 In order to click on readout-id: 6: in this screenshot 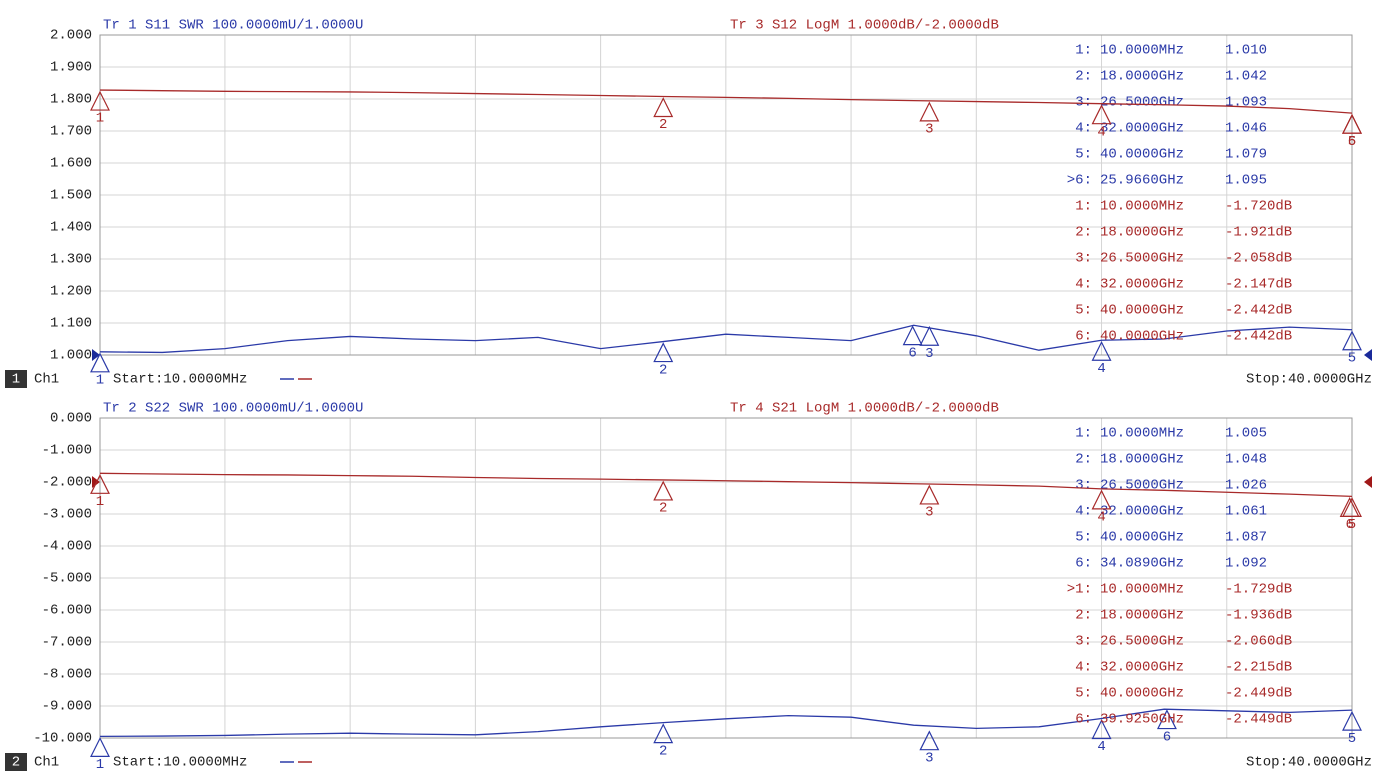, I will do `click(1083, 720)`.